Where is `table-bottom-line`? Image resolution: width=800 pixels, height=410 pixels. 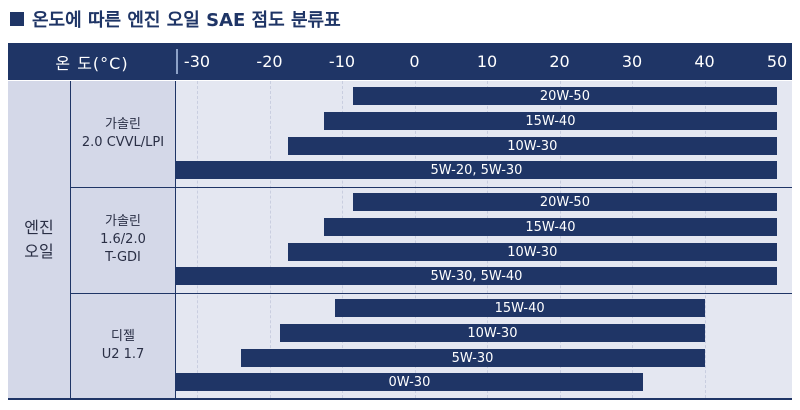 table-bottom-line is located at coordinates (400, 399).